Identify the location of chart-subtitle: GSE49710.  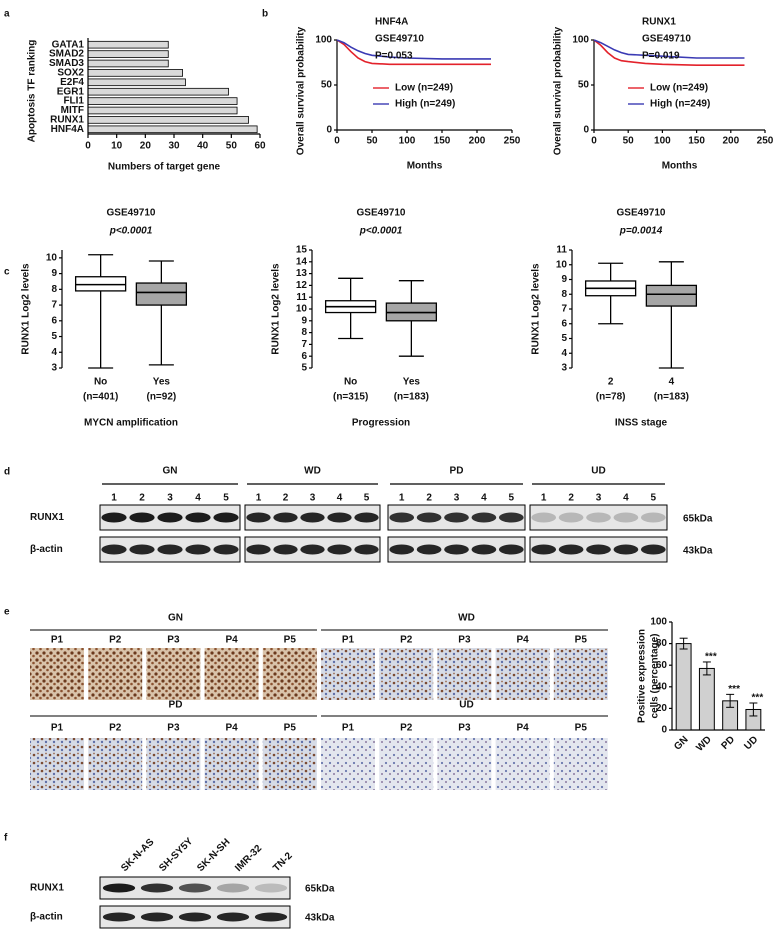
(666, 39).